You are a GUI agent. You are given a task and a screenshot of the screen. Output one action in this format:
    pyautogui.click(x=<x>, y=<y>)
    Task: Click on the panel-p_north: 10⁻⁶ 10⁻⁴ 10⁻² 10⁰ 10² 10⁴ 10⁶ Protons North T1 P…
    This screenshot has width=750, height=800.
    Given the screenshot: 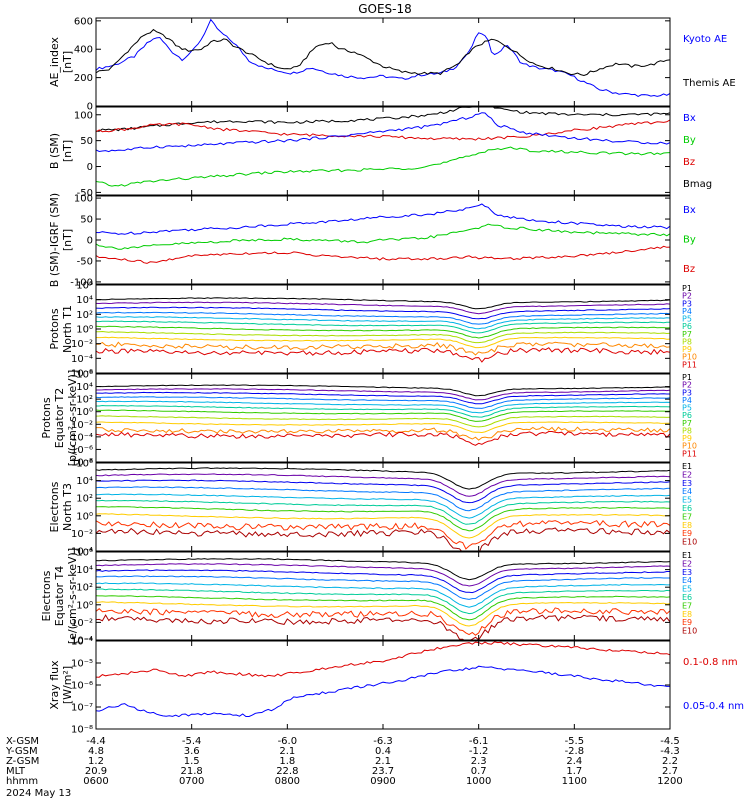 What is the action you would take?
    pyautogui.click(x=372, y=330)
    